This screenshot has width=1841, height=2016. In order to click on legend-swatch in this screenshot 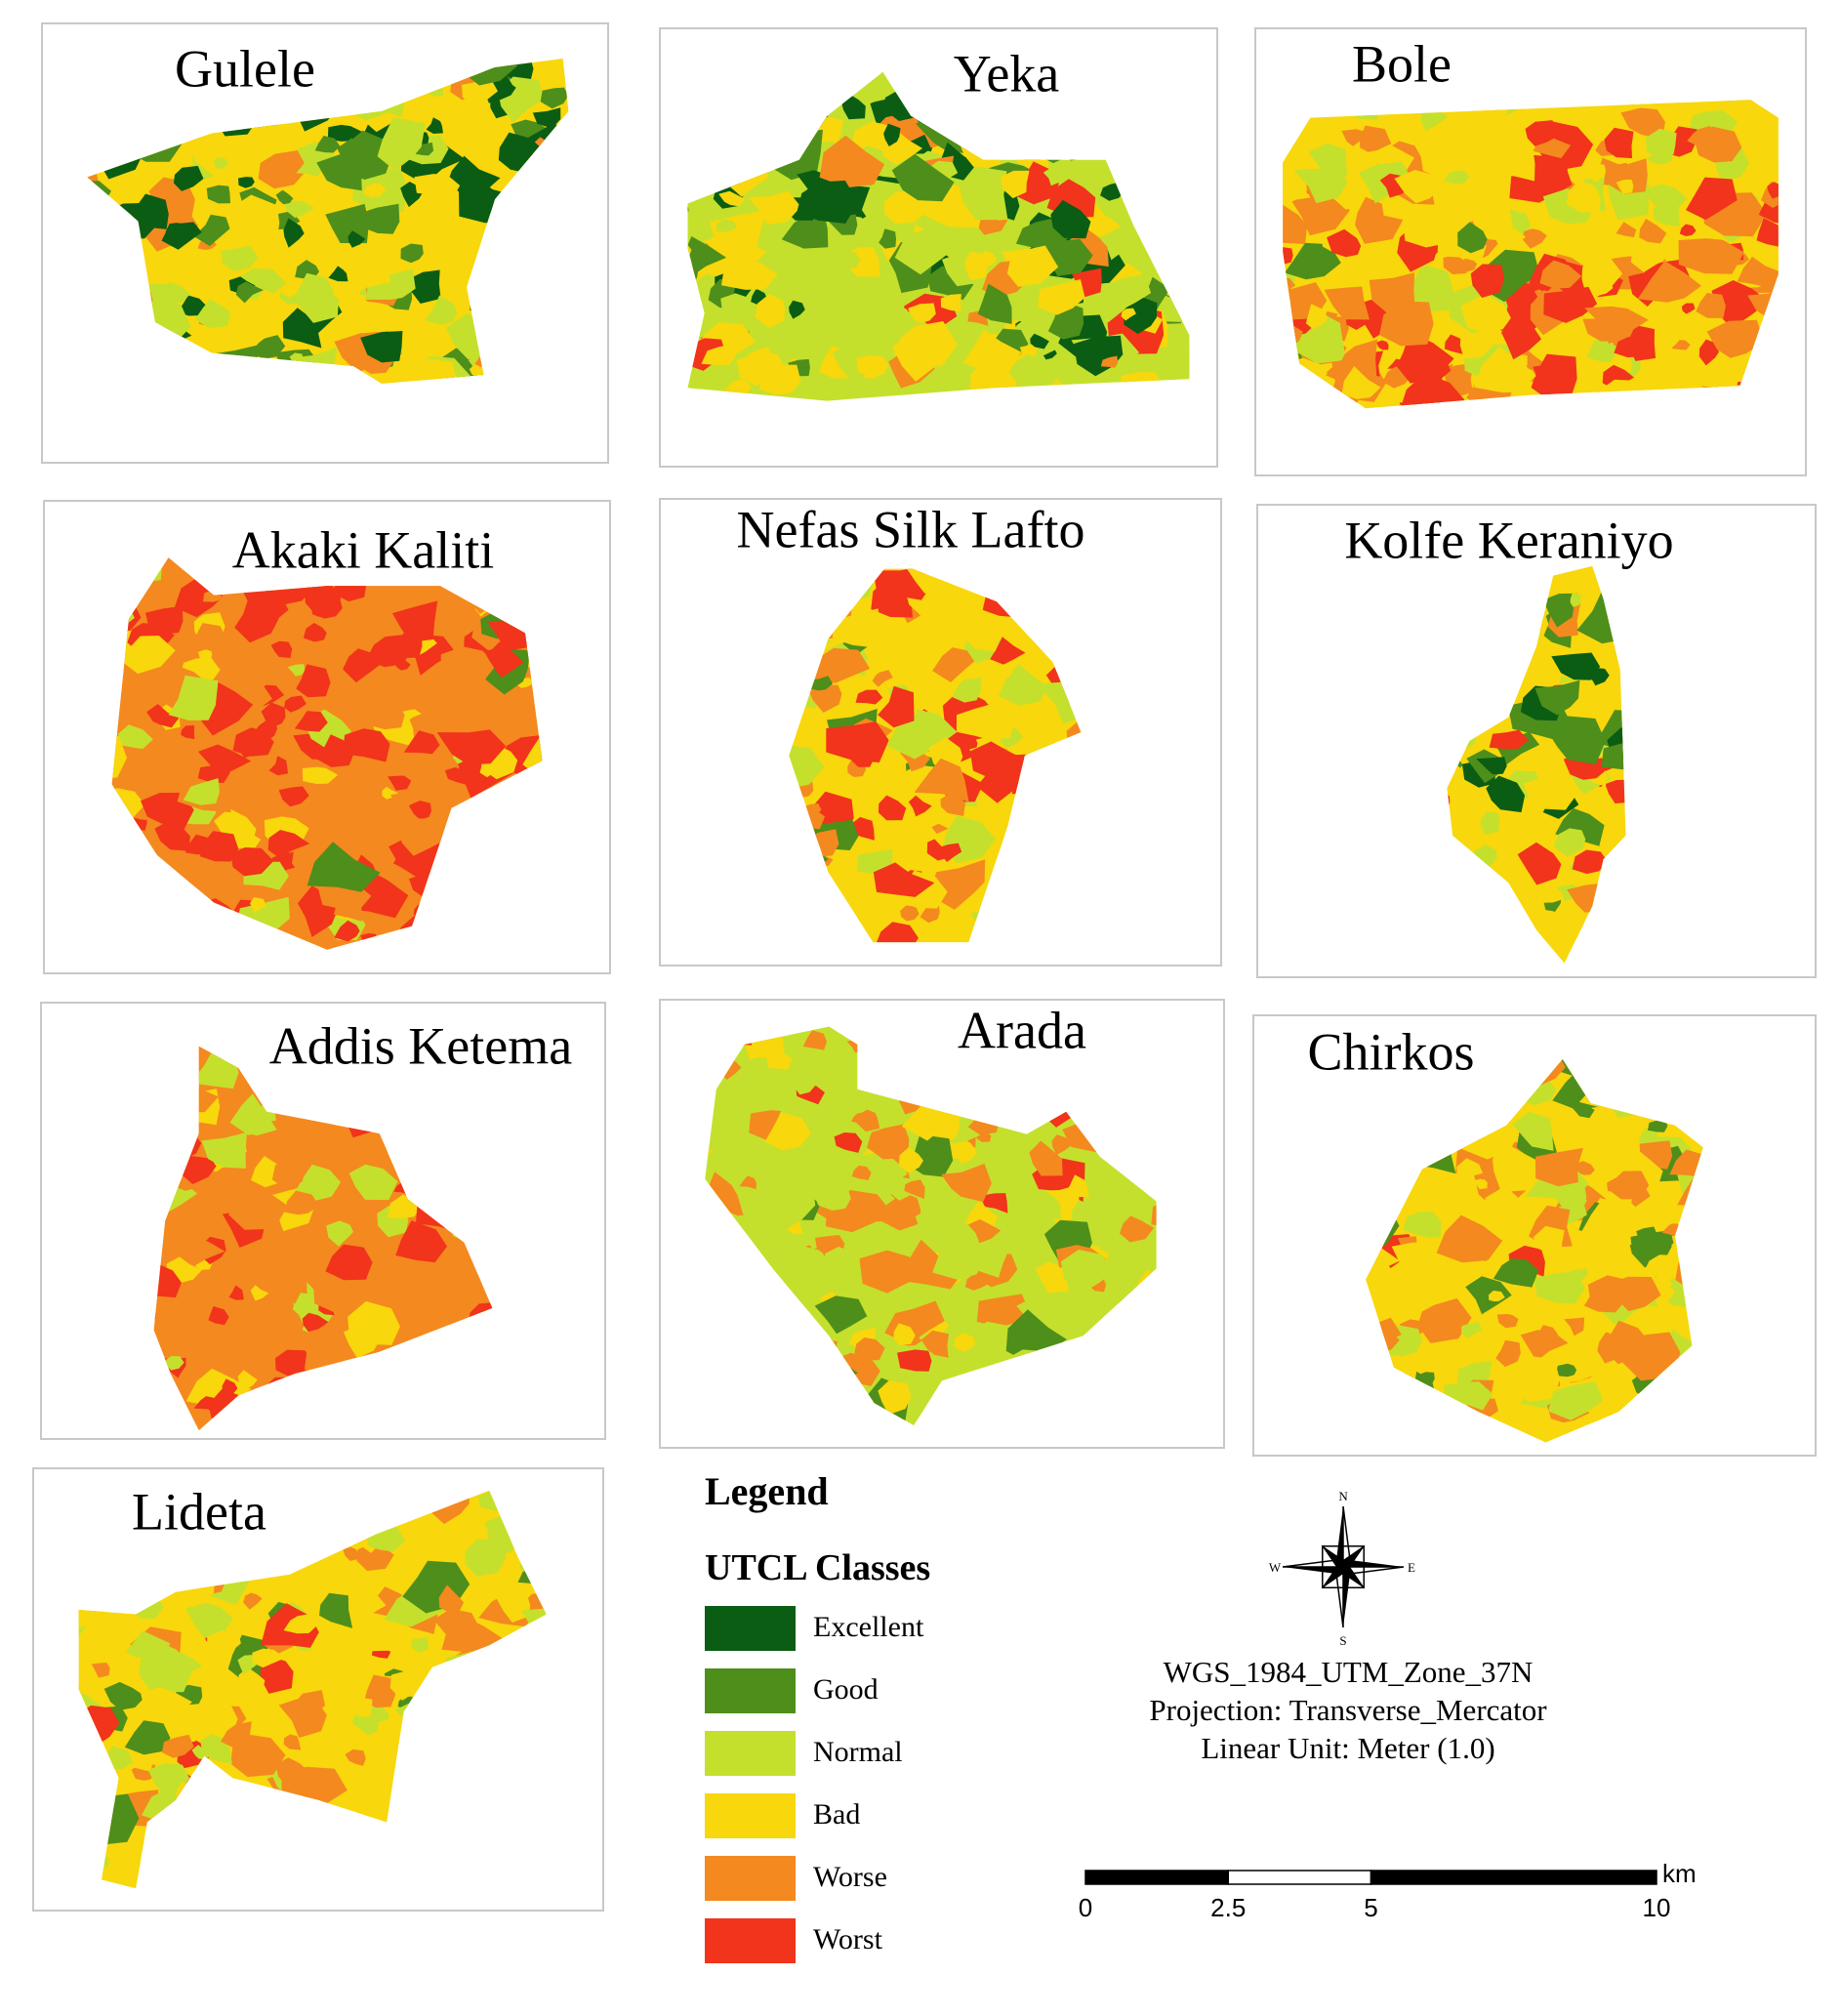, I will do `click(750, 1628)`.